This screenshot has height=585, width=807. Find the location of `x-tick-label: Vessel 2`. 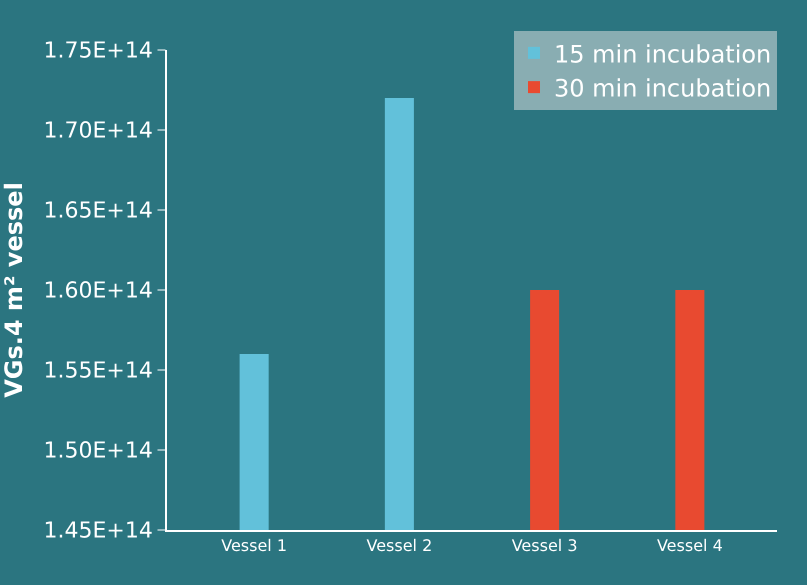

x-tick-label: Vessel 2 is located at coordinates (399, 545).